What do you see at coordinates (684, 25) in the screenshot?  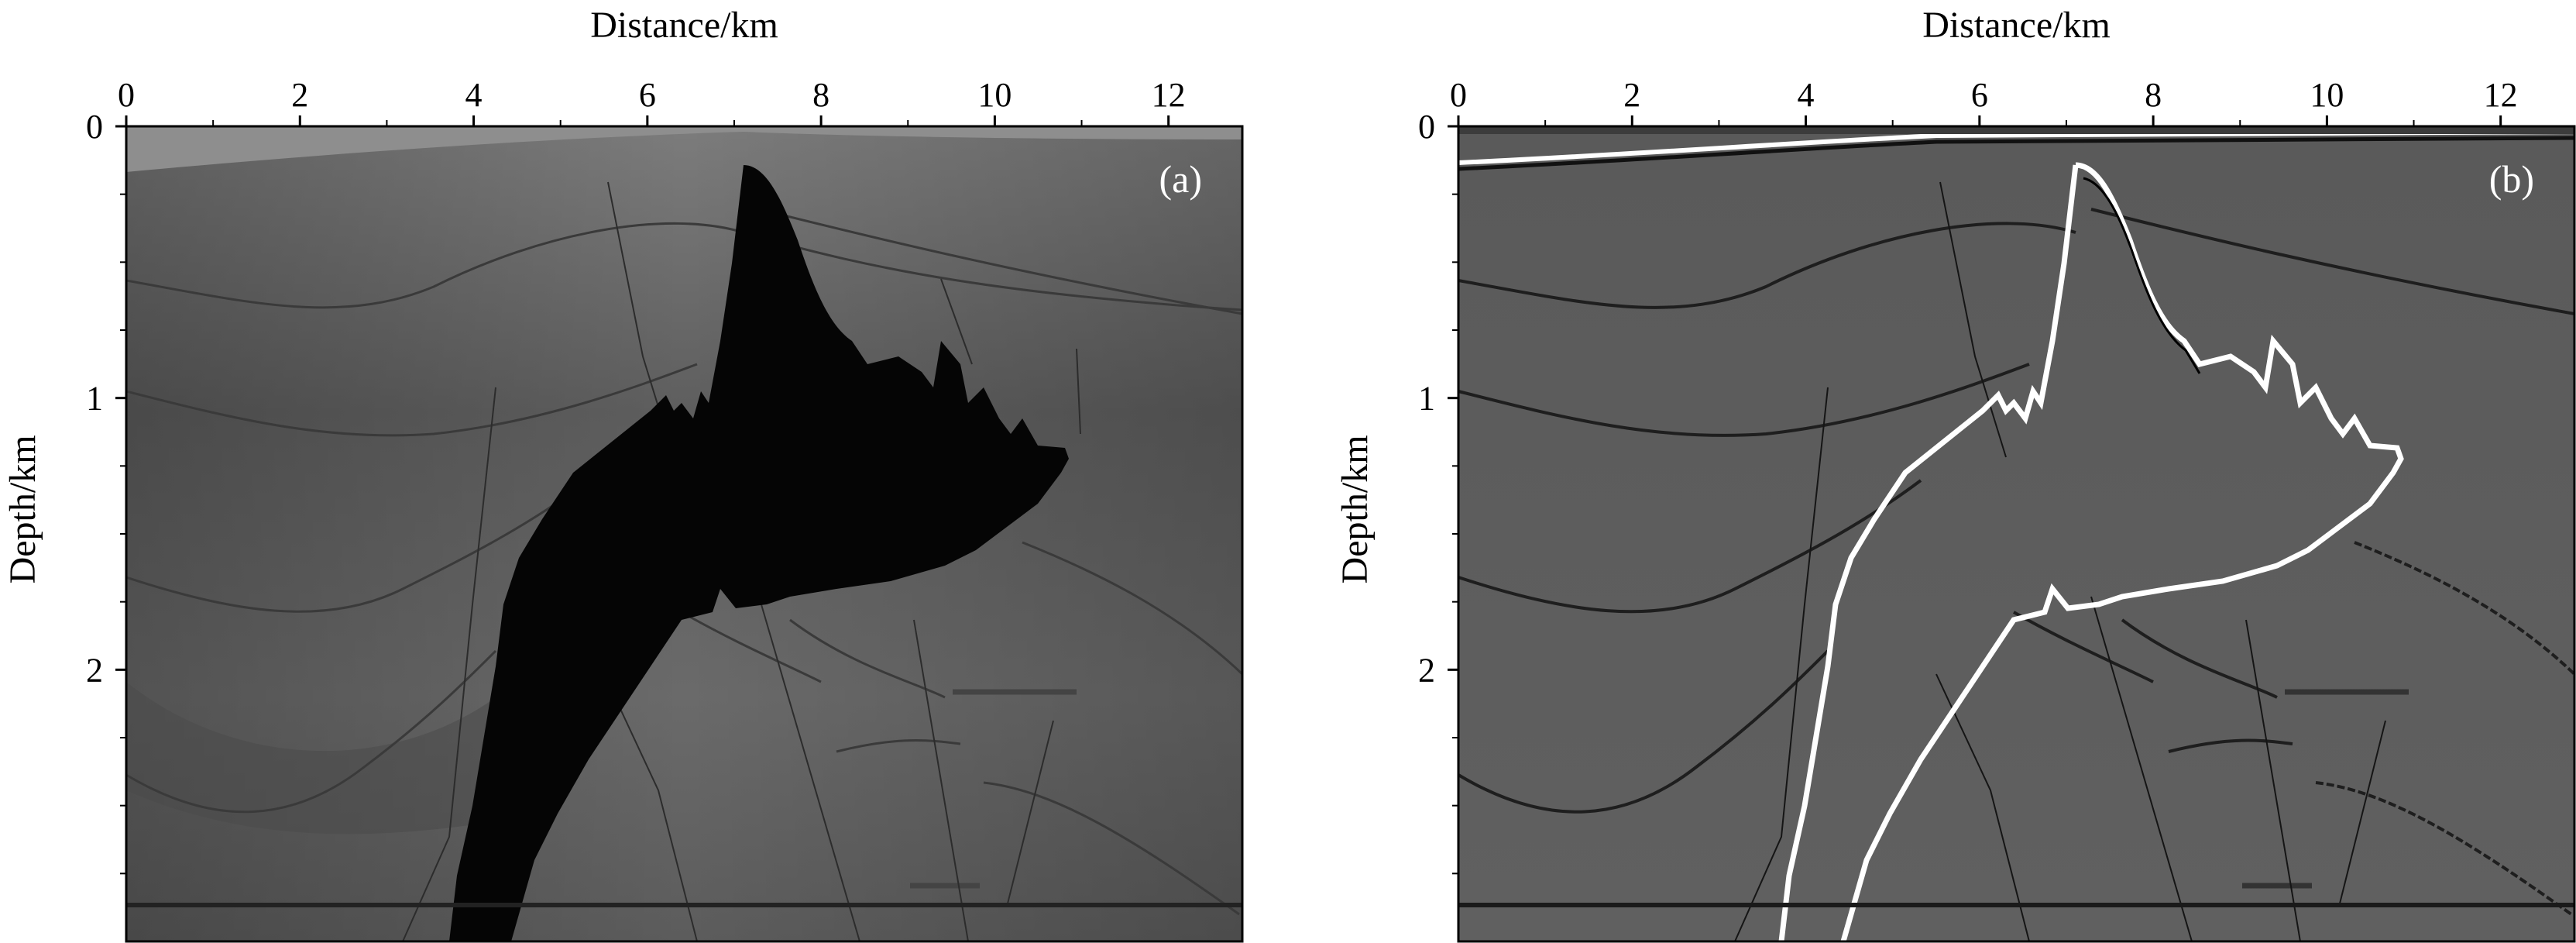 I see `panel-a-xlabel: Distance/km` at bounding box center [684, 25].